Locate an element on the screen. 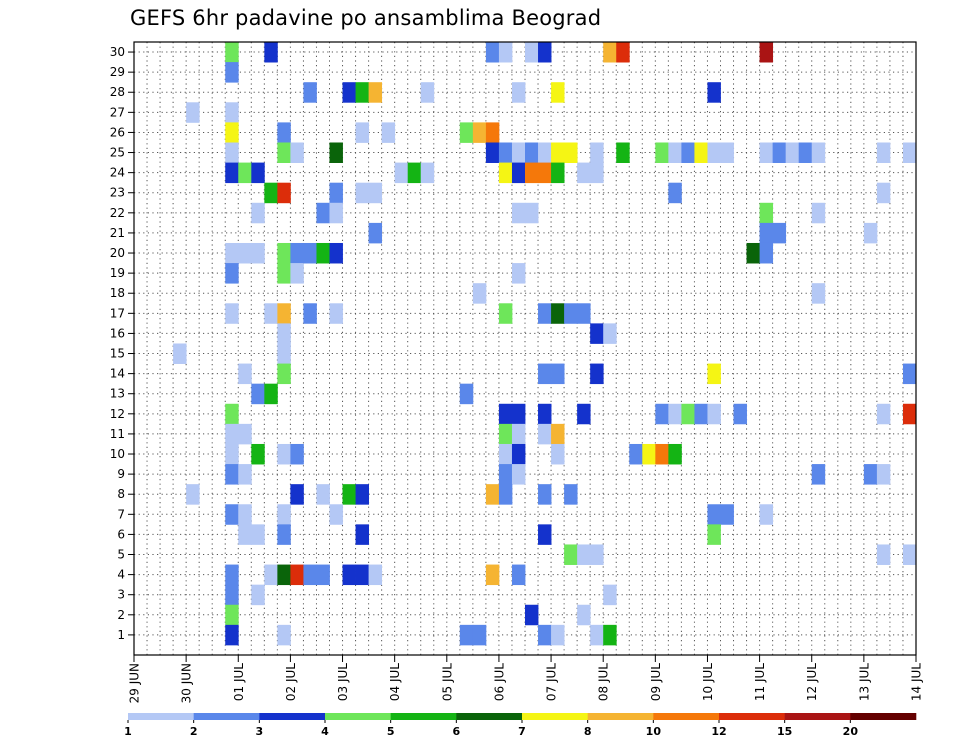  y-tick-label: 6 is located at coordinates (121, 534).